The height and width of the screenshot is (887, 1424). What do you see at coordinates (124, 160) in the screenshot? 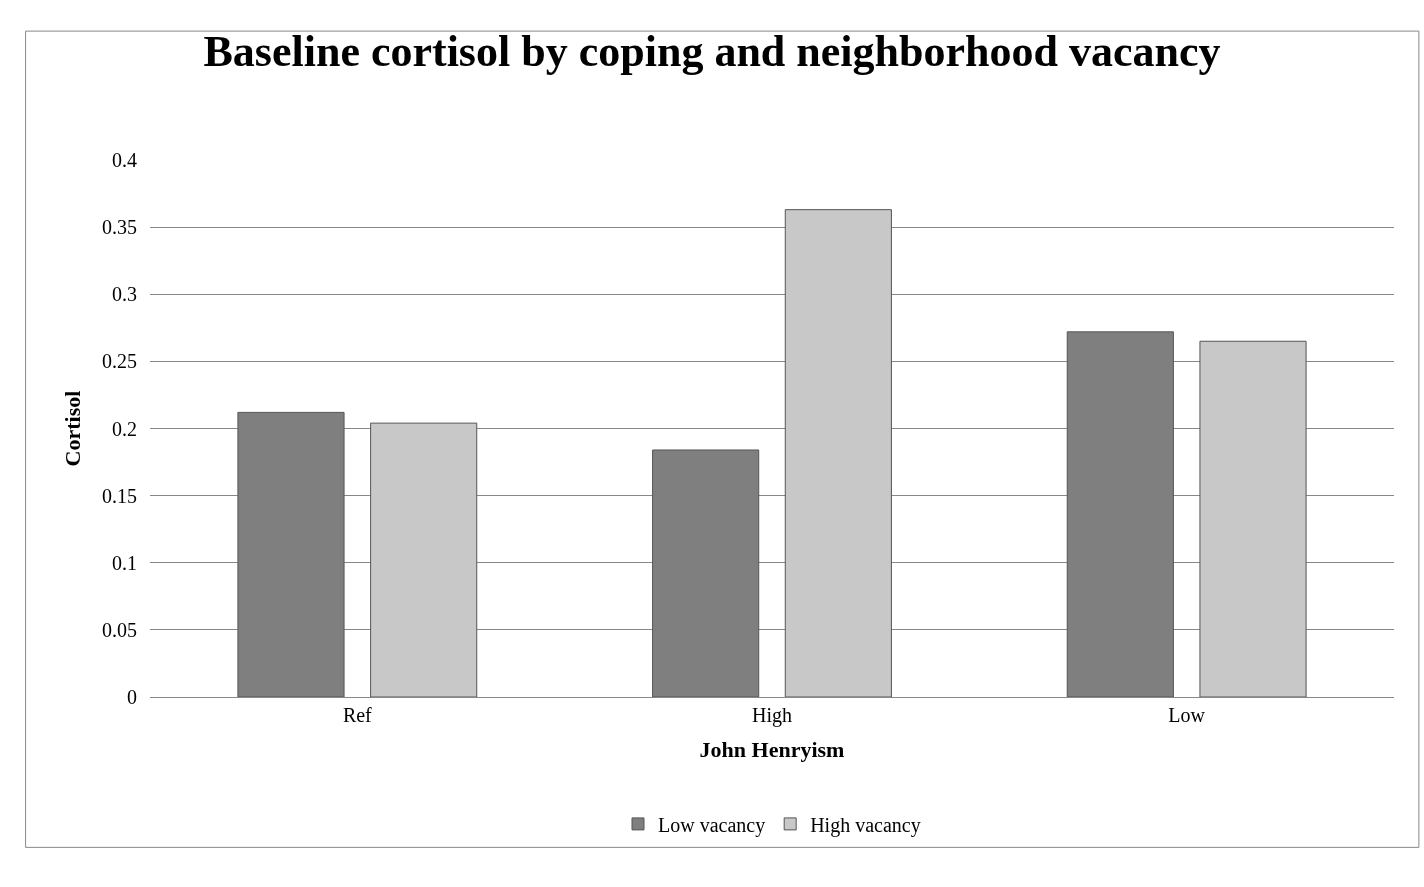
I see `y-tick-label: 0.4` at bounding box center [124, 160].